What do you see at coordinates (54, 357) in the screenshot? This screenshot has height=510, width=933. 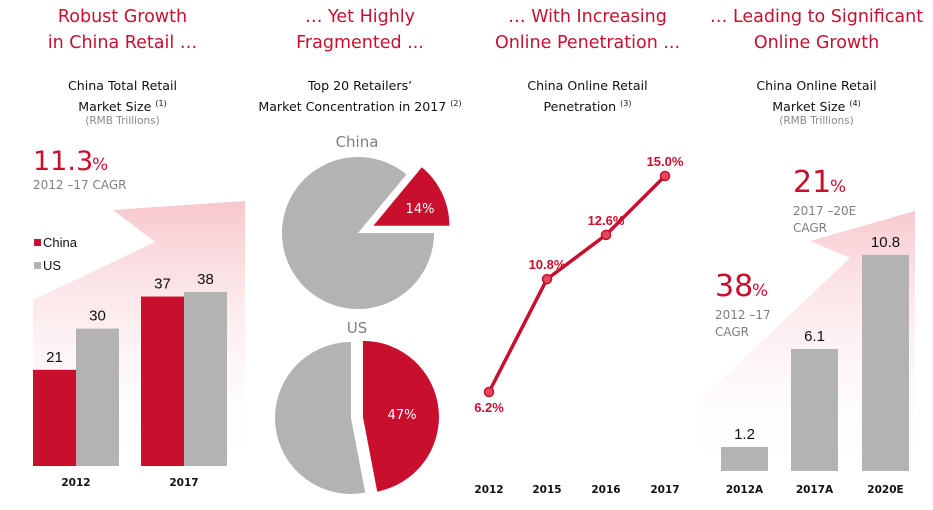 I see `bar-value-label: 21` at bounding box center [54, 357].